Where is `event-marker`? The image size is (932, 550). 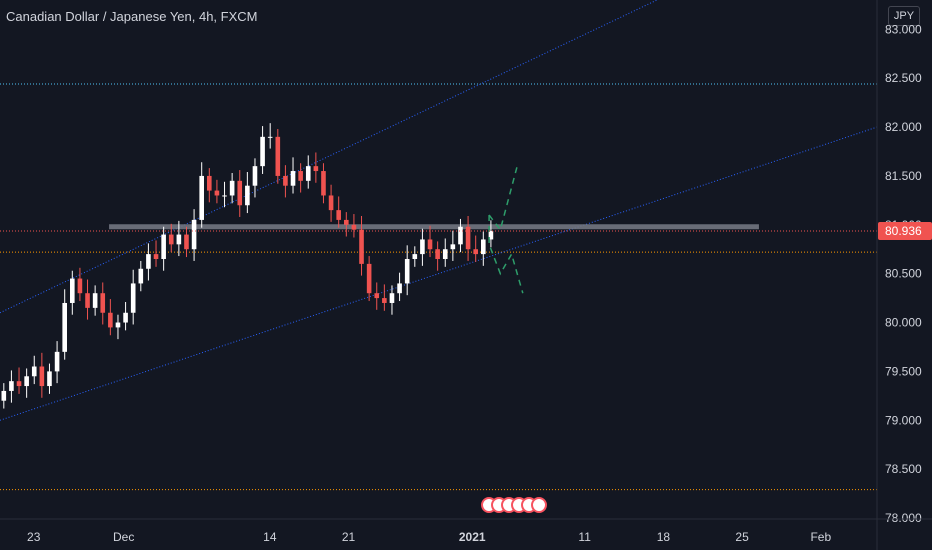 event-marker is located at coordinates (539, 505).